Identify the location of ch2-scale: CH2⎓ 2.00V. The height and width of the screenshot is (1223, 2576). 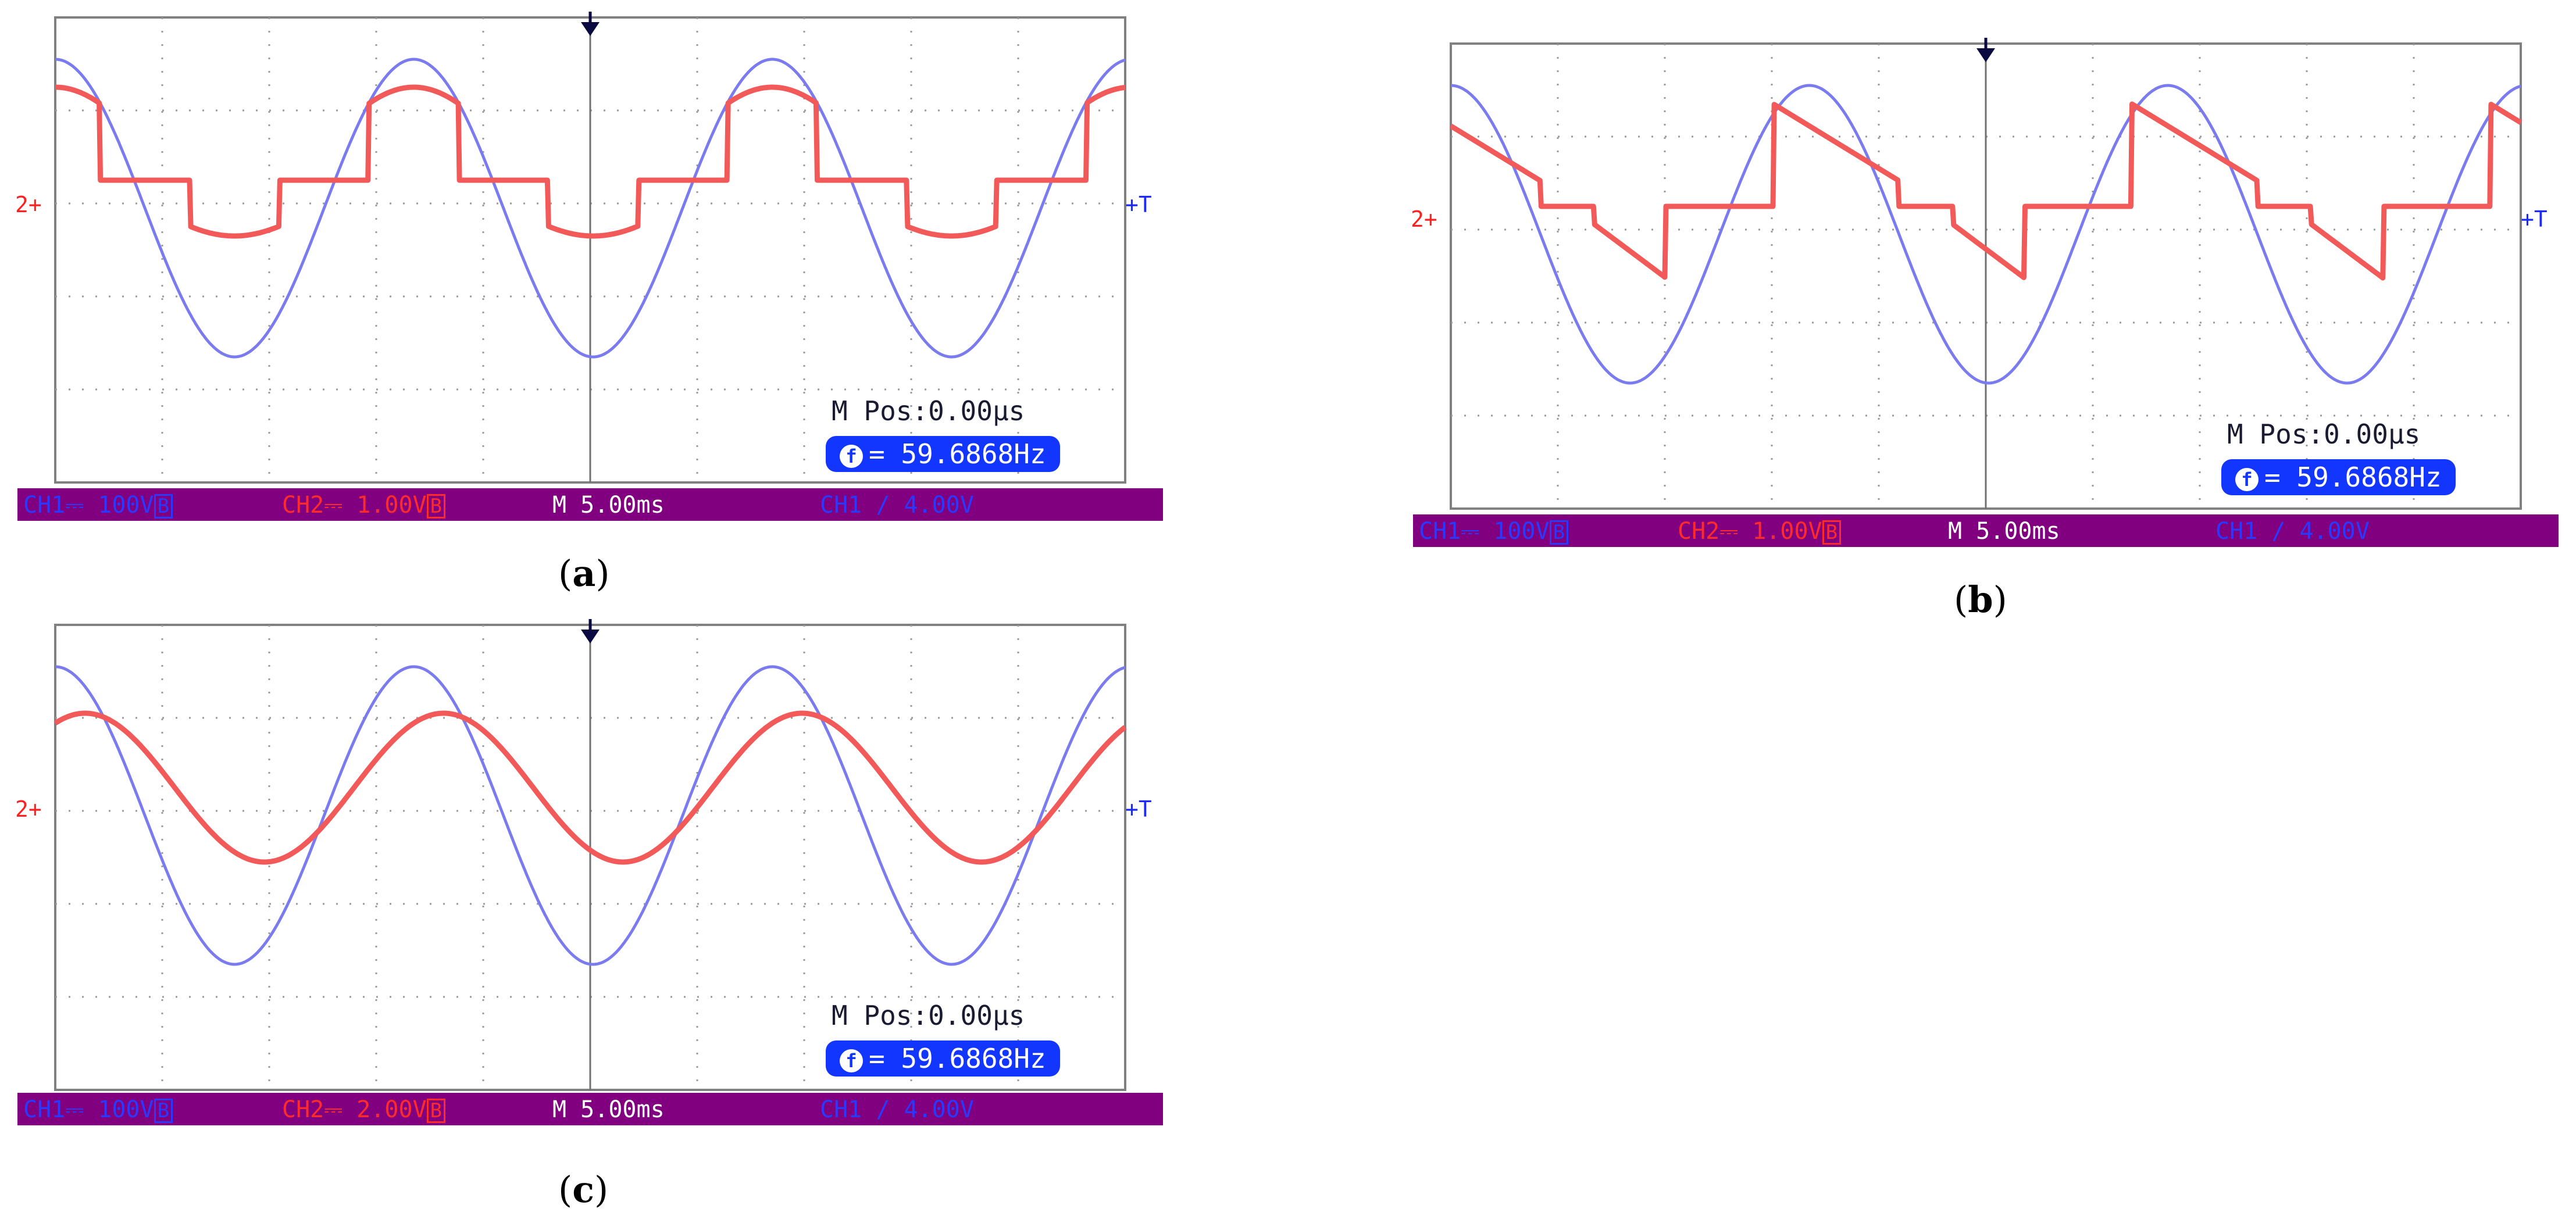
(354, 1109).